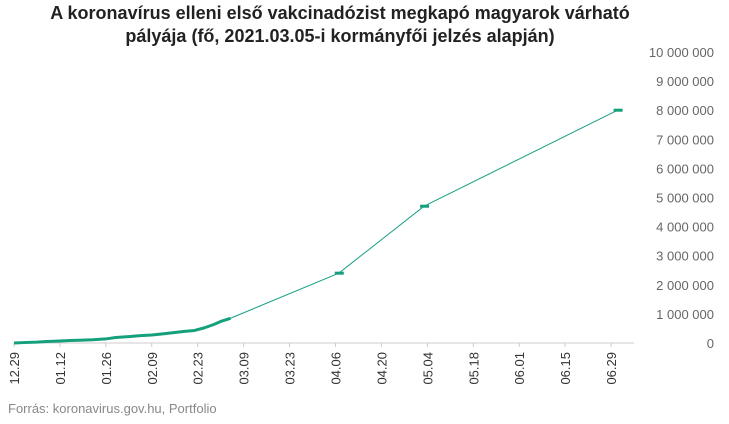  What do you see at coordinates (710, 343) in the screenshot?
I see `y-tick-label: 0` at bounding box center [710, 343].